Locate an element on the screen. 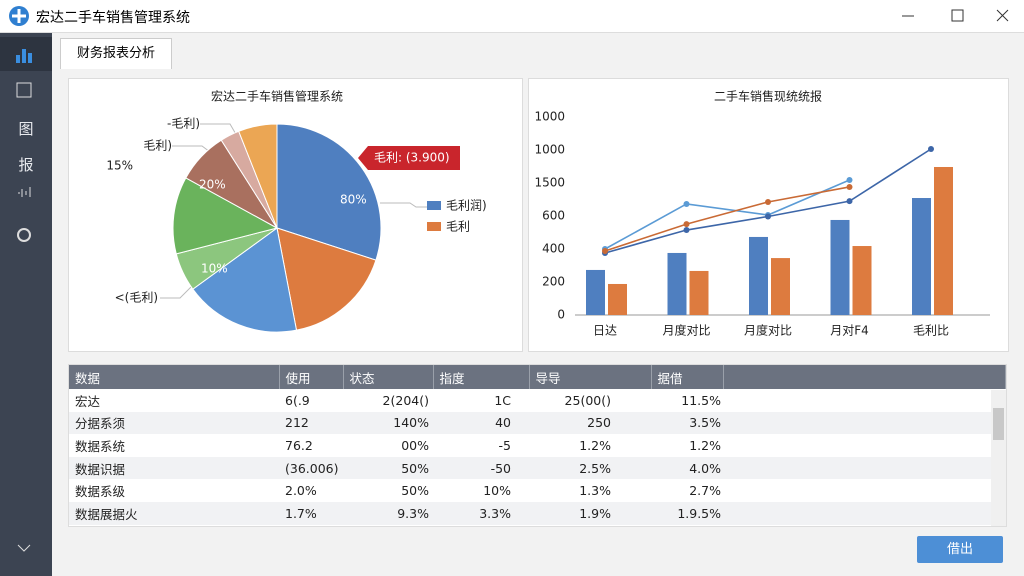 The width and height of the screenshot is (1024, 576). table-row: 数据识据 (36.006) 50% -50 2.5% 4.0% is located at coordinates (537, 468).